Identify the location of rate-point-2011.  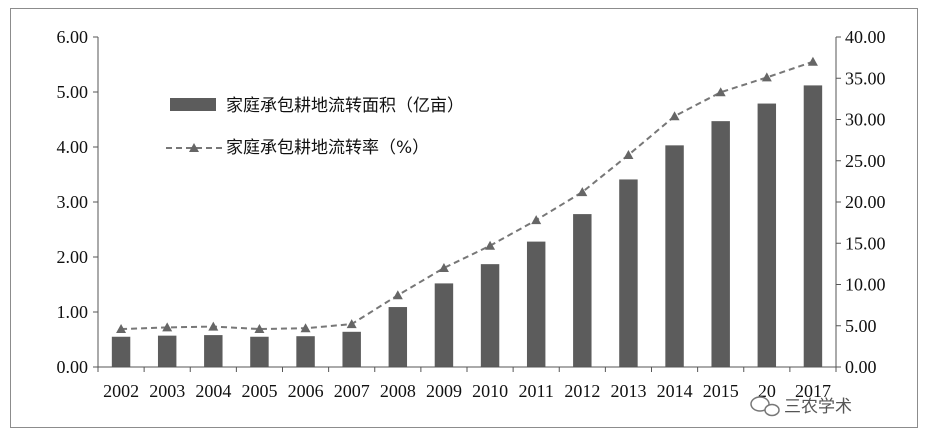
(536, 220).